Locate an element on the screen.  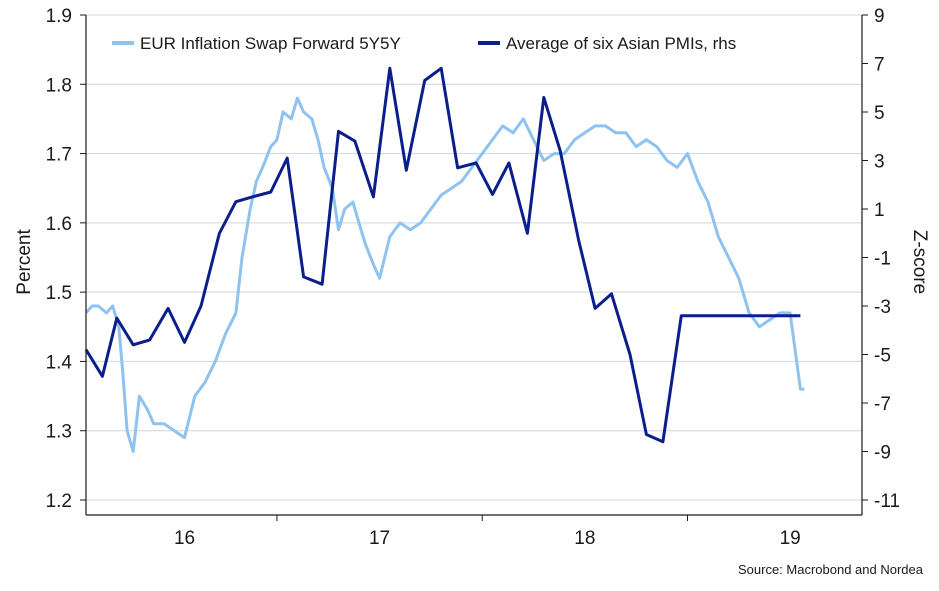
y2-tick-label: 9 is located at coordinates (879, 16).